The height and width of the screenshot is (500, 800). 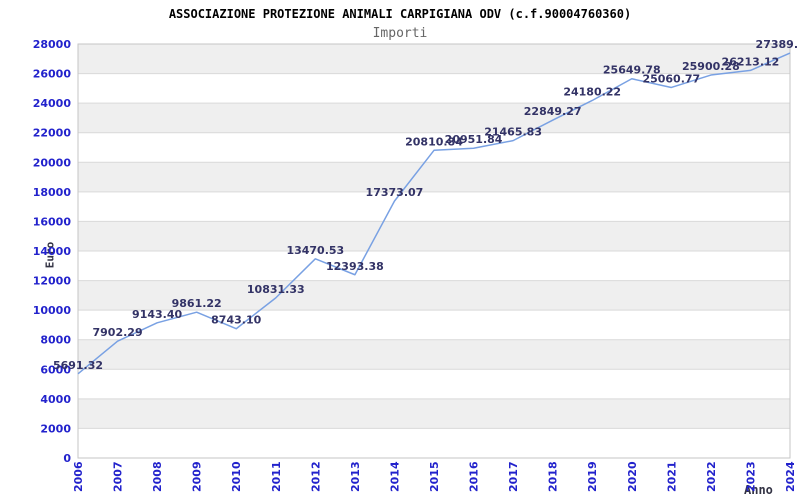 I want to click on y-tick-label: 18000, so click(x=52, y=192).